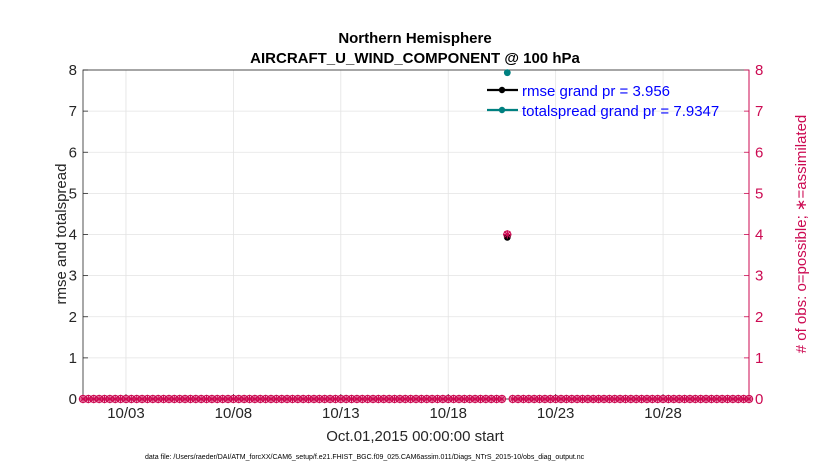 Image resolution: width=830 pixels, height=470 pixels. Describe the element at coordinates (759, 399) in the screenshot. I see `y-right-tick-label: 0` at that location.